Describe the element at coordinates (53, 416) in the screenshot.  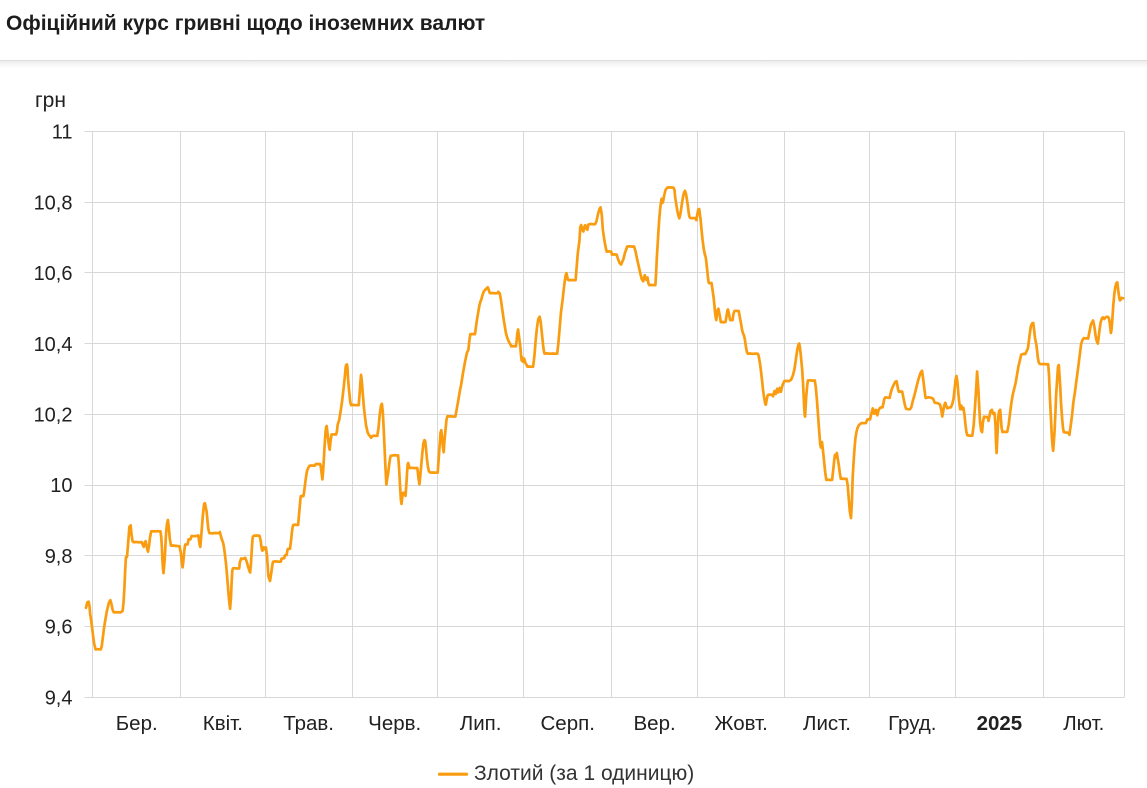
I see `svg-text: 10,2` at that location.